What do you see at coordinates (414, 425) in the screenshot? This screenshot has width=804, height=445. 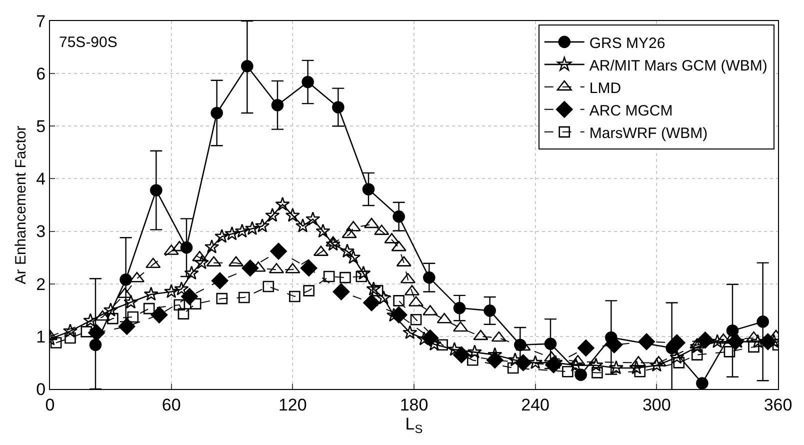 I see `x-axis-title: L$_{S}$` at bounding box center [414, 425].